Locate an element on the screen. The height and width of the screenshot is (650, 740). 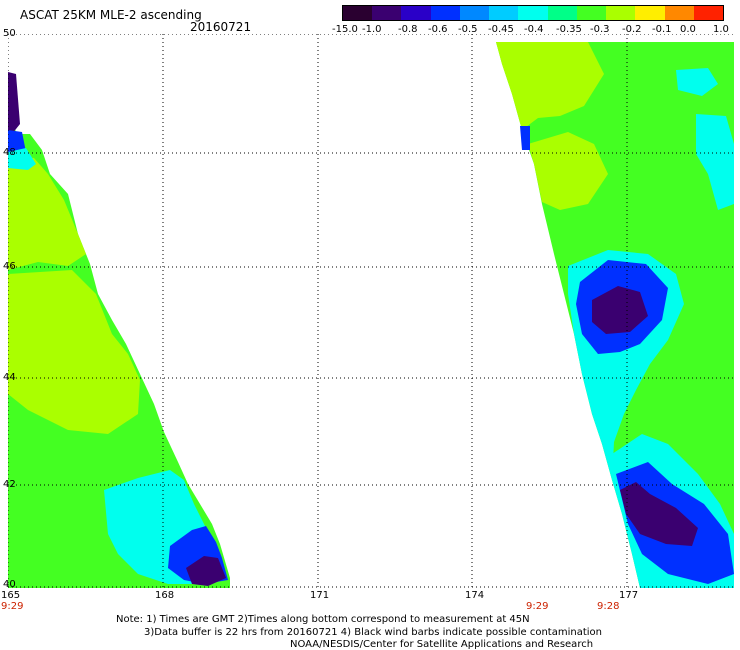
colorbar is located at coordinates (533, 13).